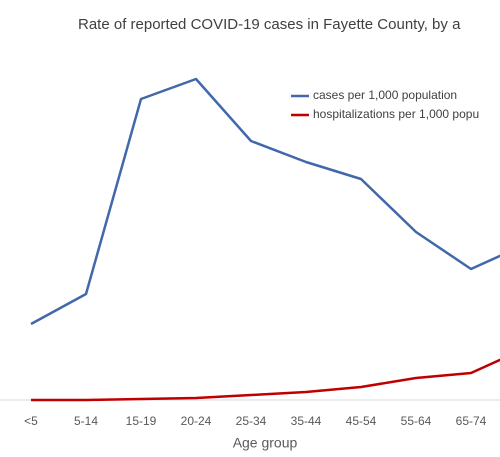 This screenshot has height=457, width=500. I want to click on legend-label: cases per 1,000 population, so click(385, 95).